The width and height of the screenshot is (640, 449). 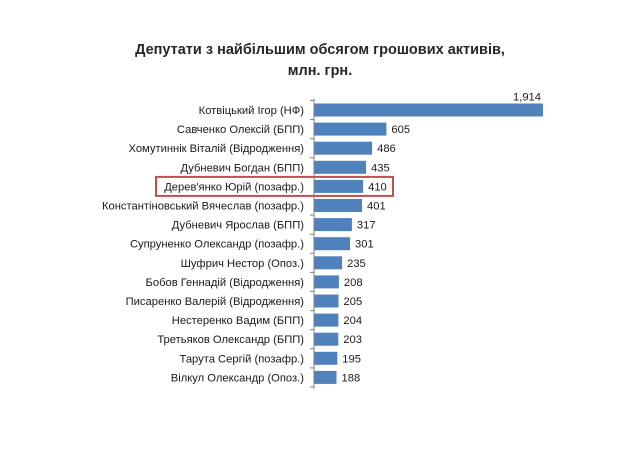 What do you see at coordinates (240, 130) in the screenshot?
I see `category-label: Савченко Олексій (БПП)` at bounding box center [240, 130].